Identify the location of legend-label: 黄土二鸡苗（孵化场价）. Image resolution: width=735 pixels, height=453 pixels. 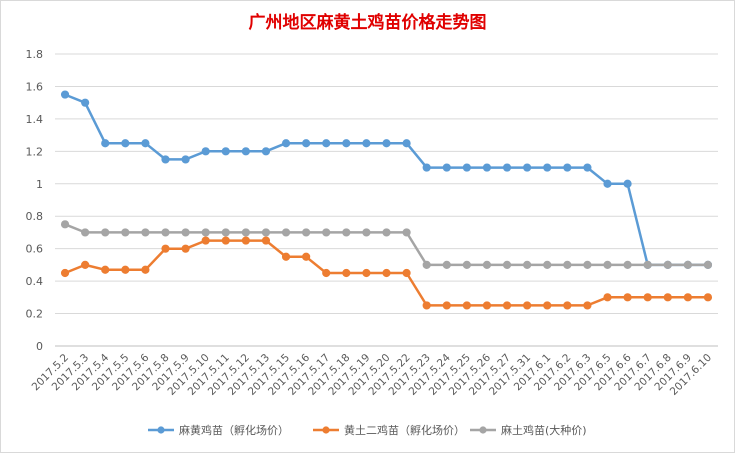
(404, 430).